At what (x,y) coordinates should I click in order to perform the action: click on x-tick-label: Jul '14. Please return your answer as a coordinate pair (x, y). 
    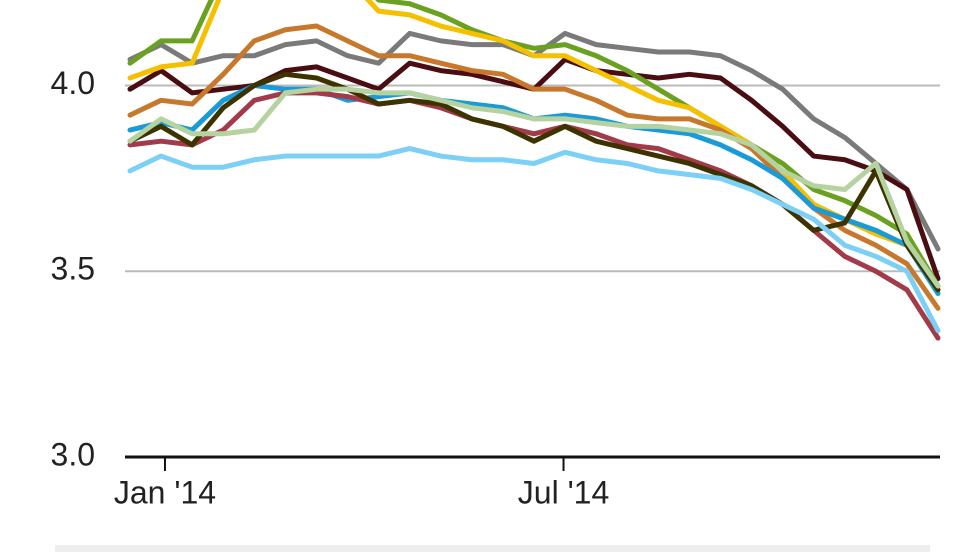
    Looking at the image, I should click on (564, 492).